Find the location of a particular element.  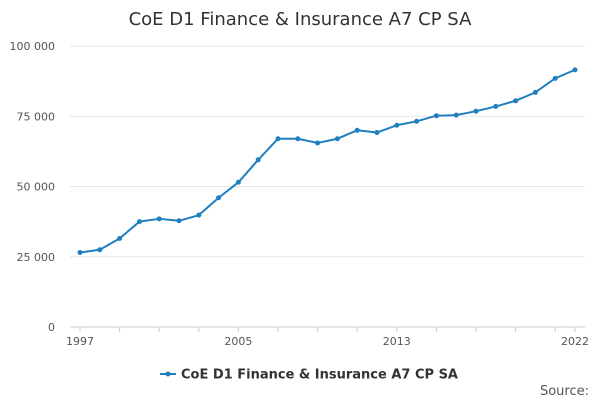

axes is located at coordinates (327, 329).